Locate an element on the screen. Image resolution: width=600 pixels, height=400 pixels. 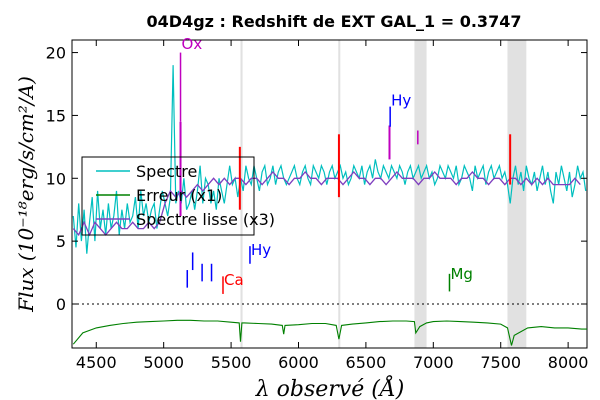
legend-box is located at coordinates (168, 196).